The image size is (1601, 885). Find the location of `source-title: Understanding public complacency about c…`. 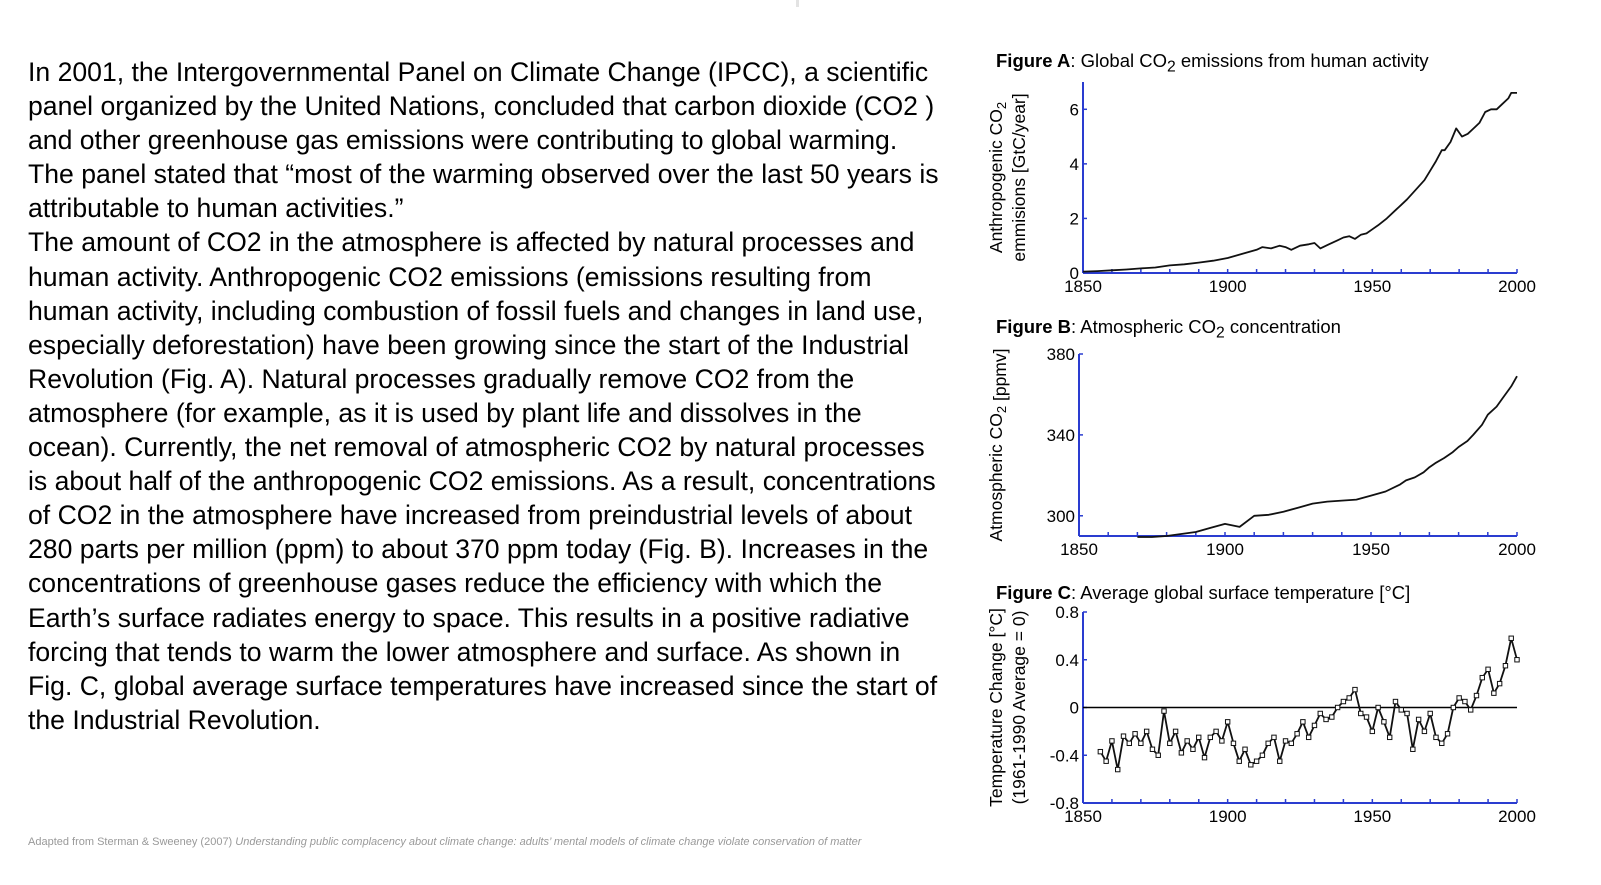

source-title: Understanding public complacency about c… is located at coordinates (548, 842).